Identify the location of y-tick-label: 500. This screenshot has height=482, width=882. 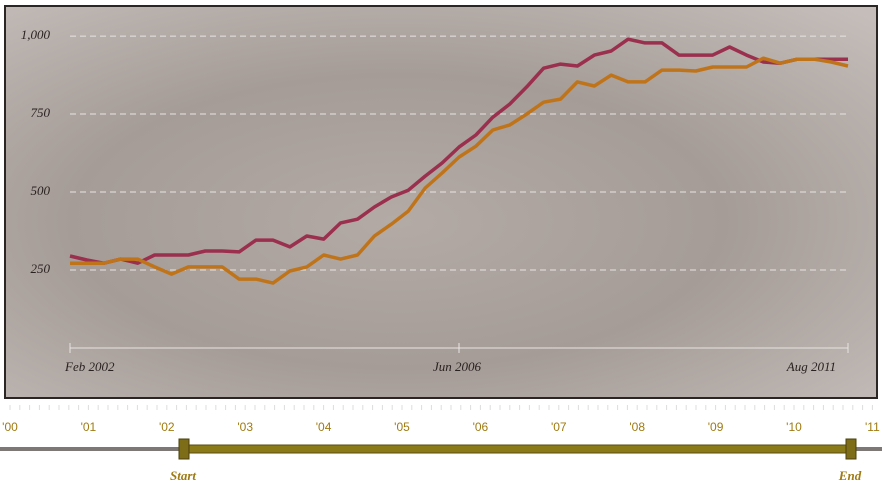
(41, 190).